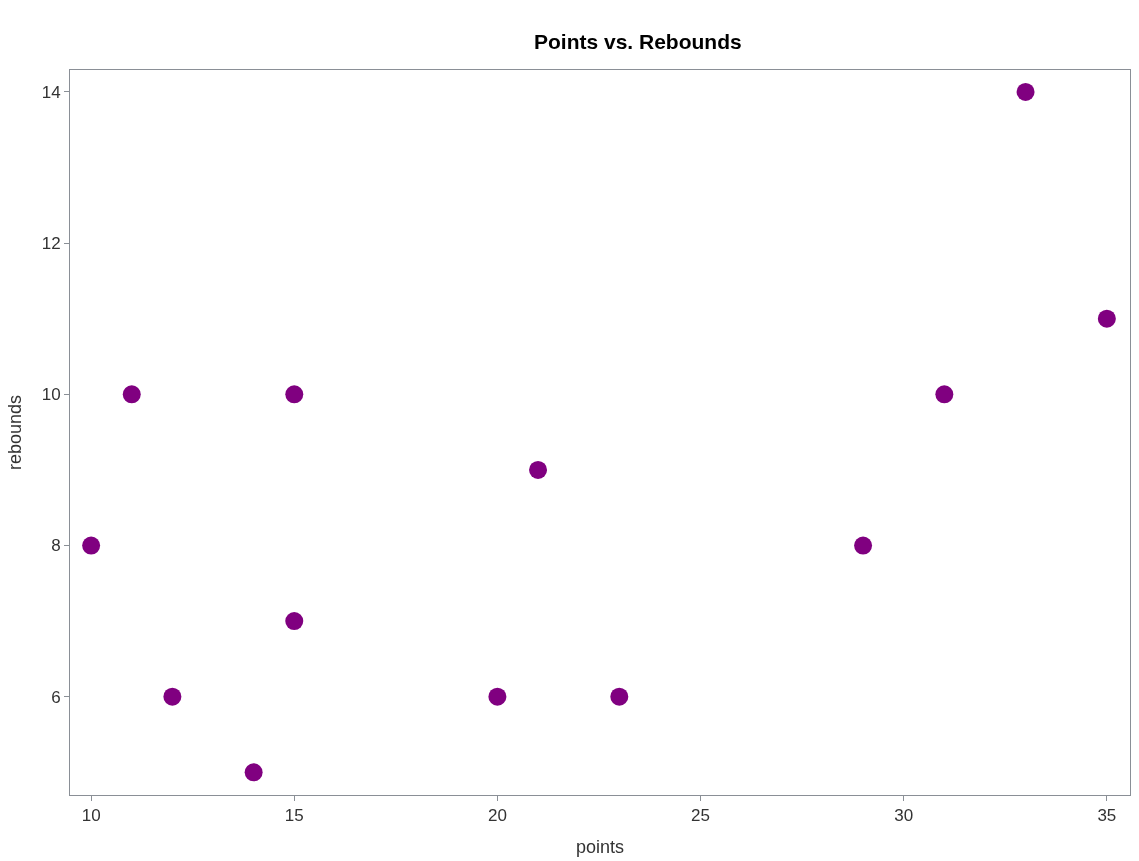 This screenshot has height=861, width=1139. I want to click on y-tick-label: 10, so click(51, 395).